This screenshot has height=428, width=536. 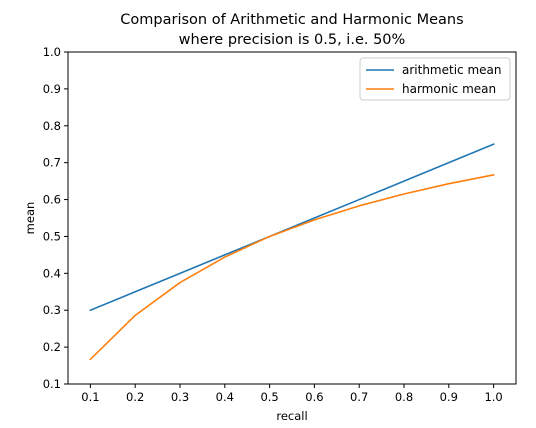 What do you see at coordinates (314, 397) in the screenshot?
I see `x-tick-label: 0.6` at bounding box center [314, 397].